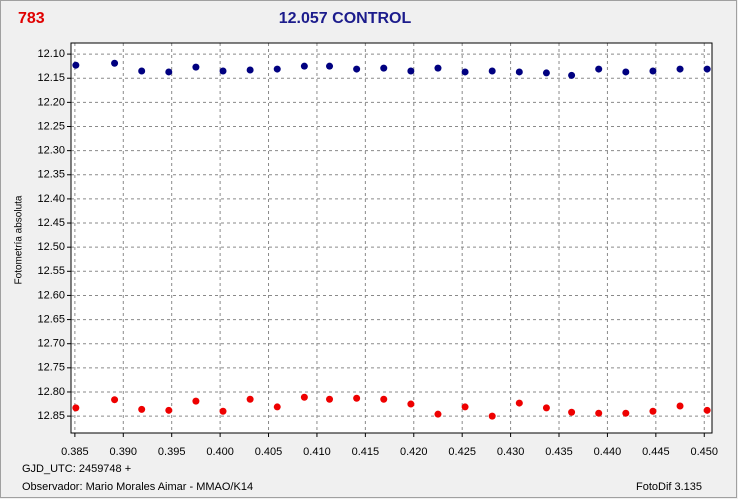 This screenshot has height=499, width=738. Describe the element at coordinates (124, 452) in the screenshot. I see `x-tick-label: 0.390` at that location.